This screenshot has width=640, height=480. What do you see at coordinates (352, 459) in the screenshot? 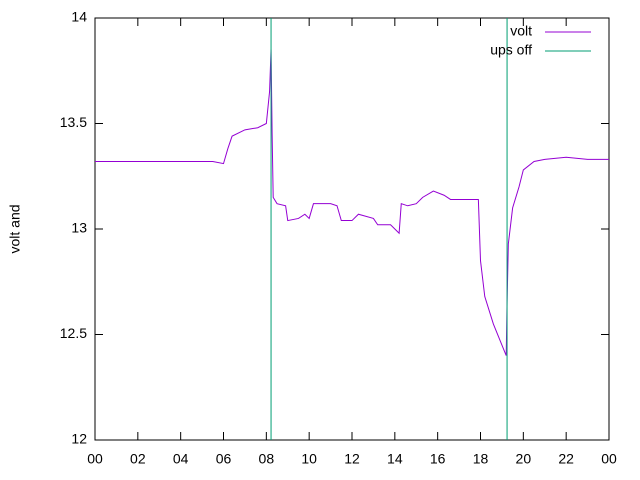
I see `x-tick-label: 12` at bounding box center [352, 459].